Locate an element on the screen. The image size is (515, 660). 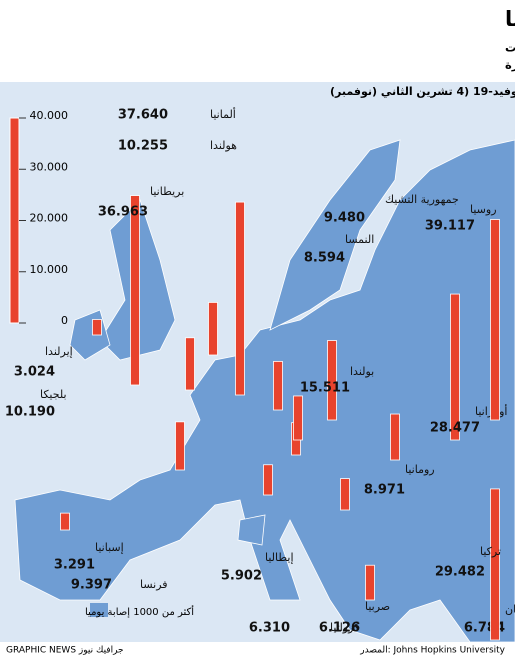
value-label: 10.255 is located at coordinates (143, 146).